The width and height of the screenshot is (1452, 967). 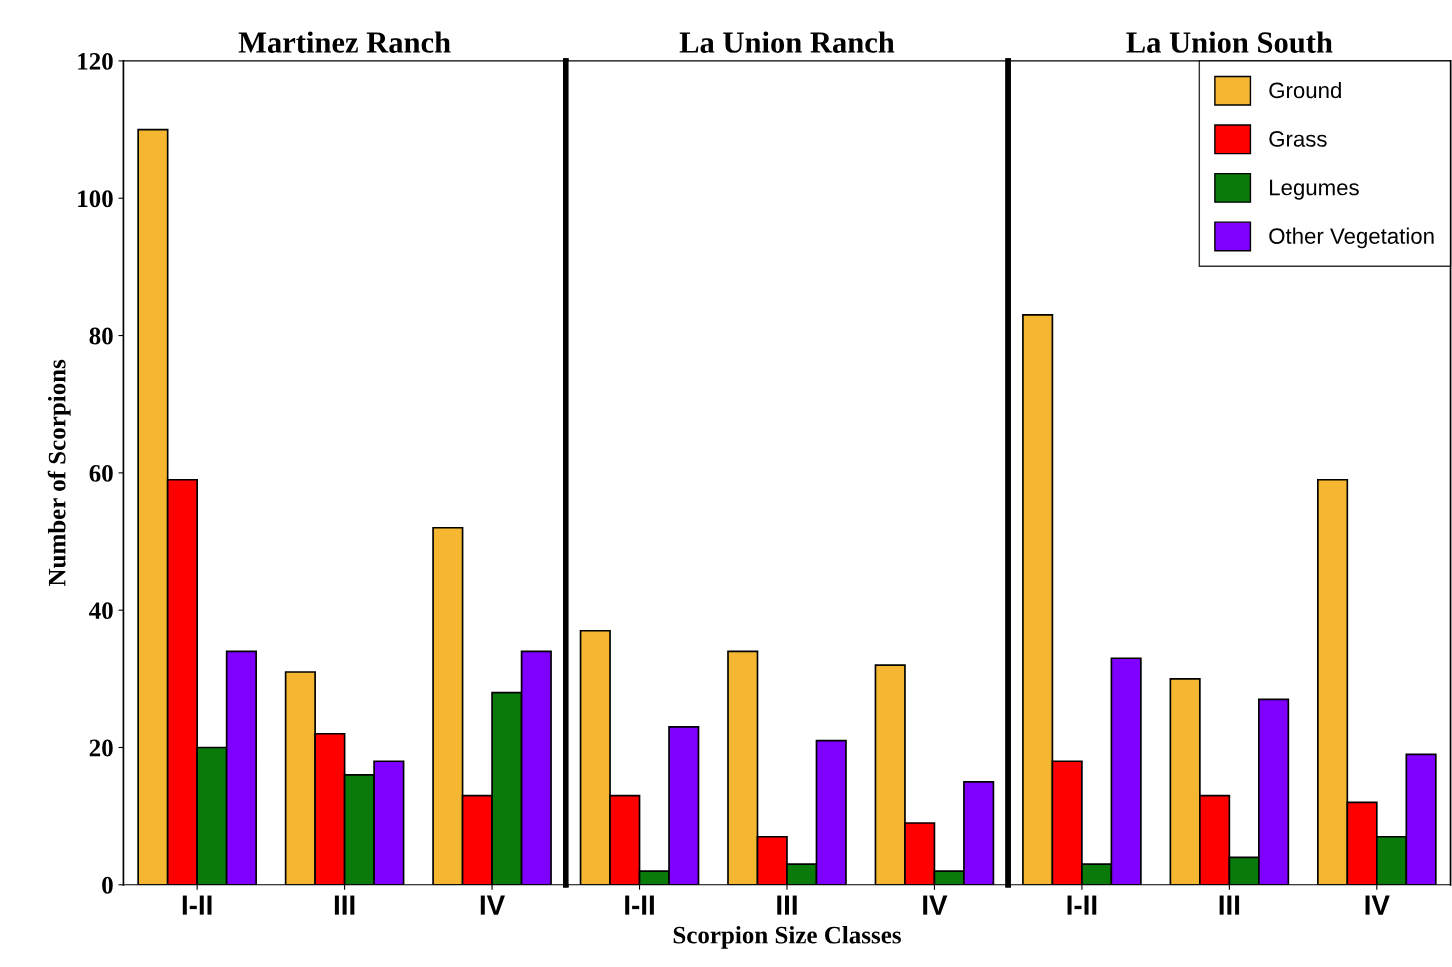 What do you see at coordinates (101, 611) in the screenshot?
I see `y-tick-label: 40` at bounding box center [101, 611].